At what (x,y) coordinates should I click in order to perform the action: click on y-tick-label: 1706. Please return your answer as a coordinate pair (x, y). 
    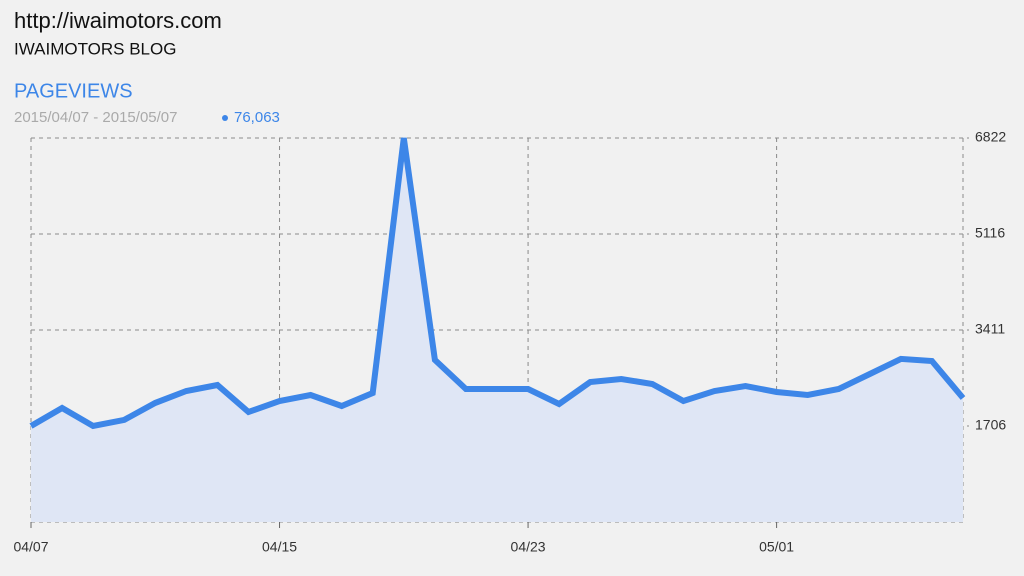
    Looking at the image, I should click on (990, 425).